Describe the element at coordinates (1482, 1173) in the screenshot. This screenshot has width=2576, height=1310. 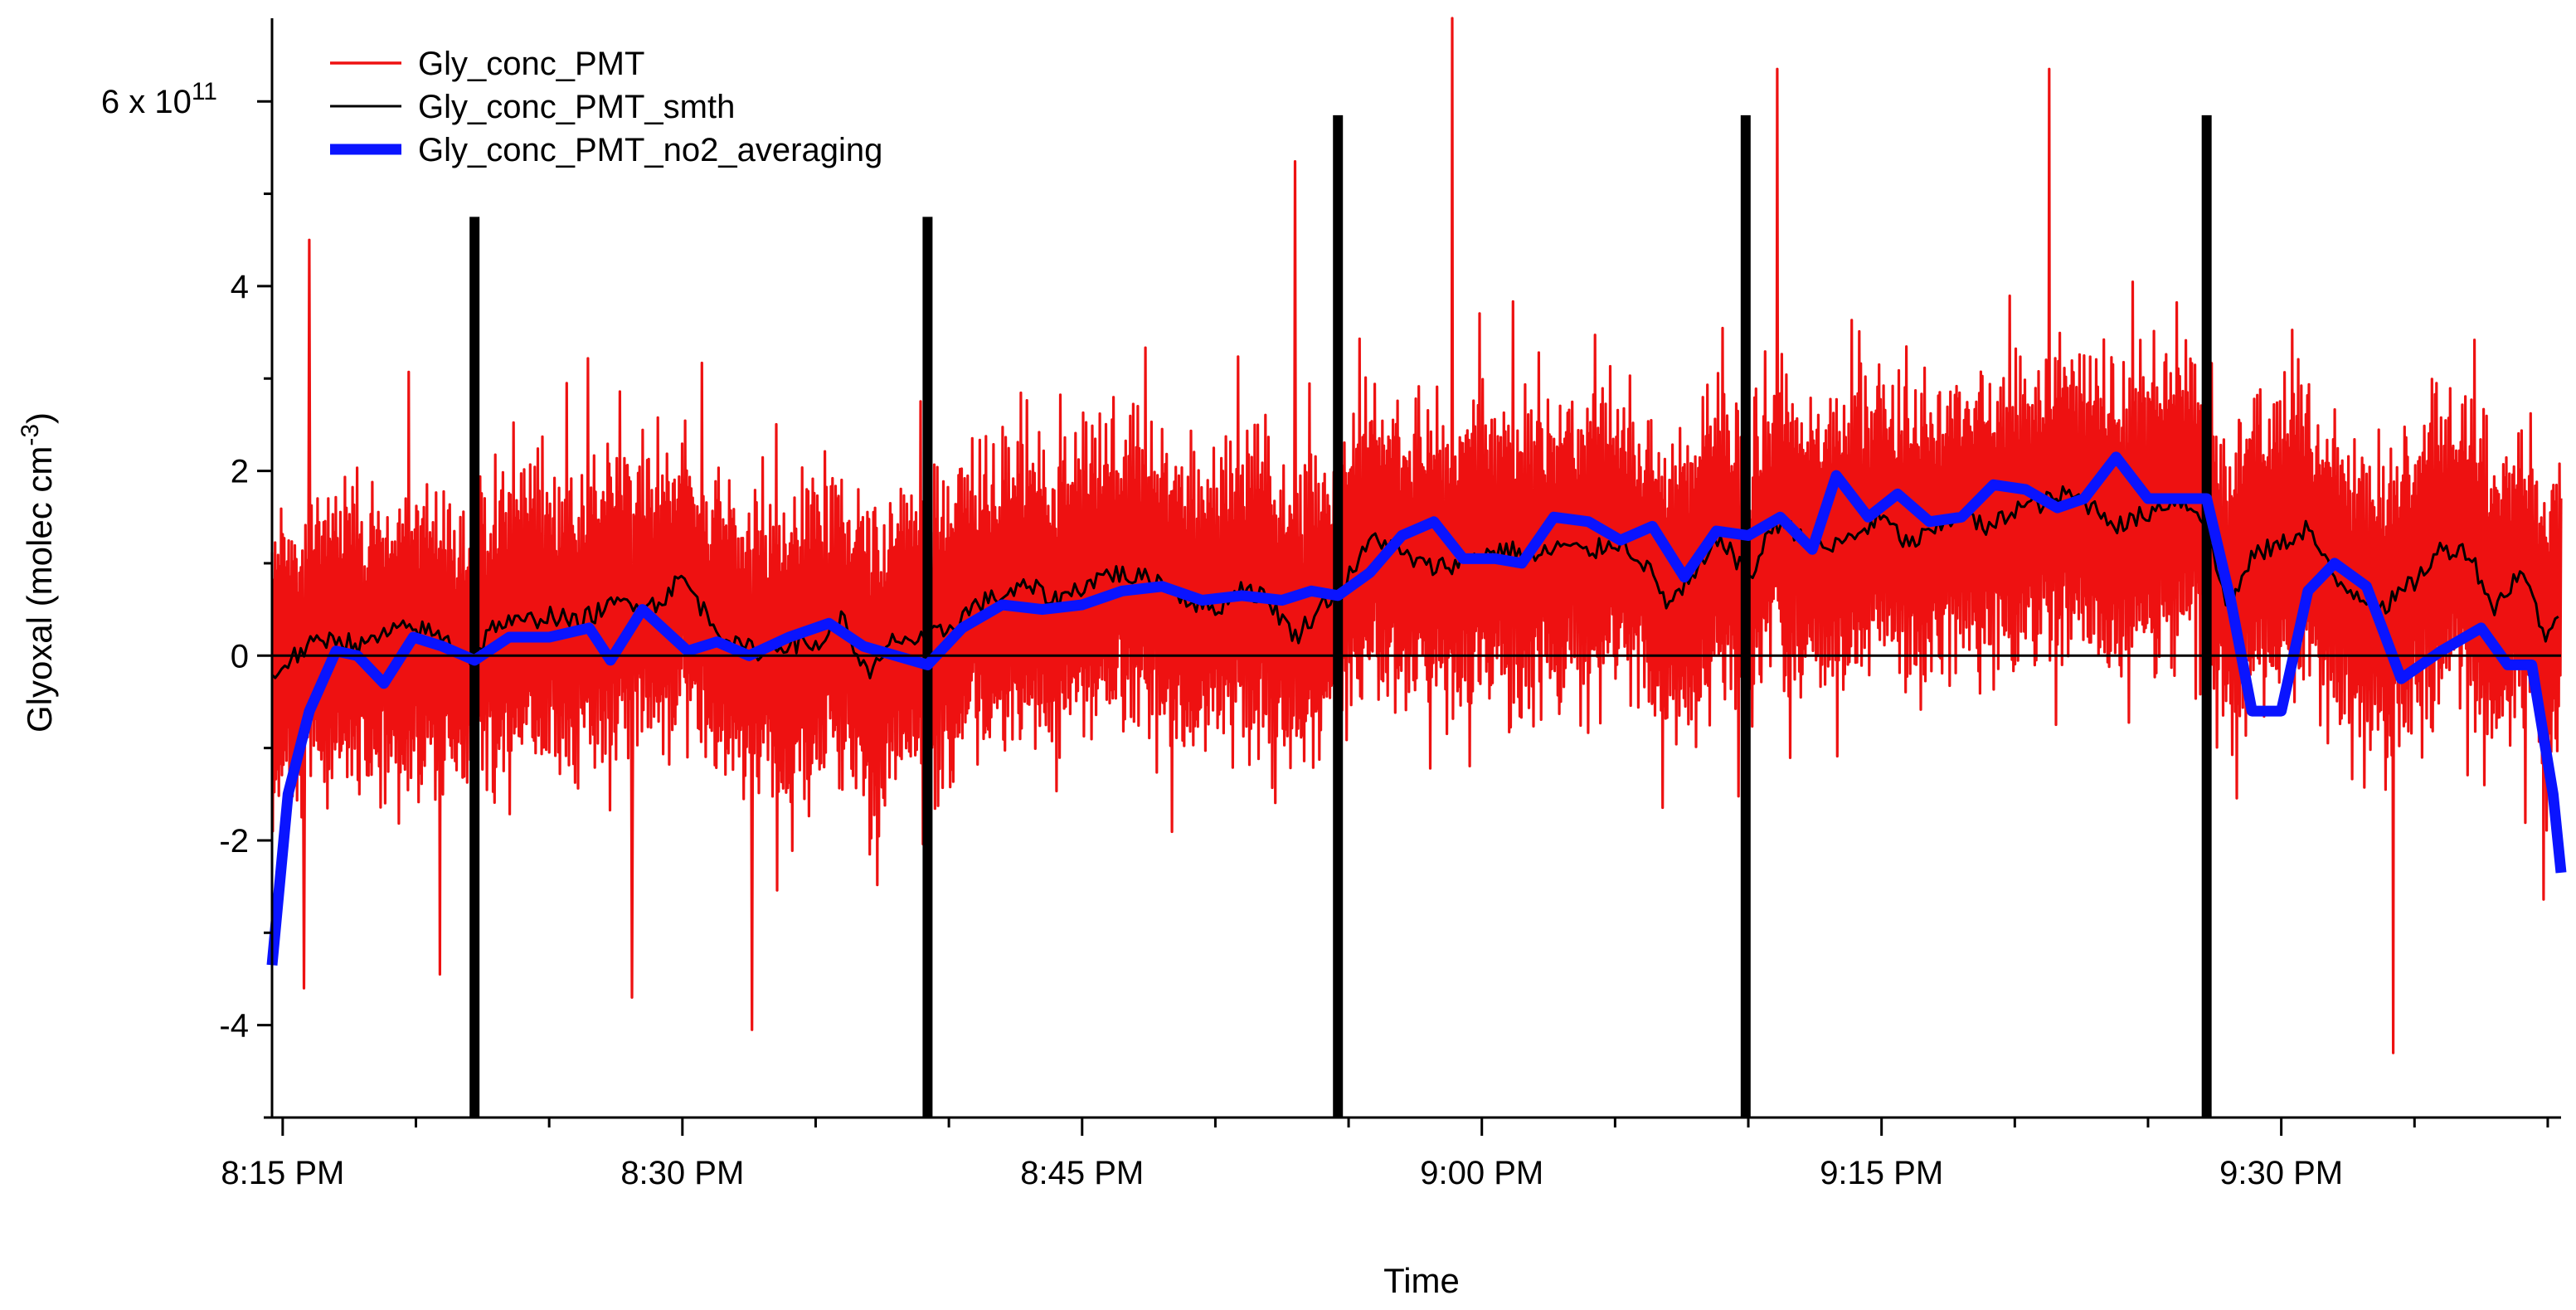
I see `x-tick-label: 9:00 PM` at that location.